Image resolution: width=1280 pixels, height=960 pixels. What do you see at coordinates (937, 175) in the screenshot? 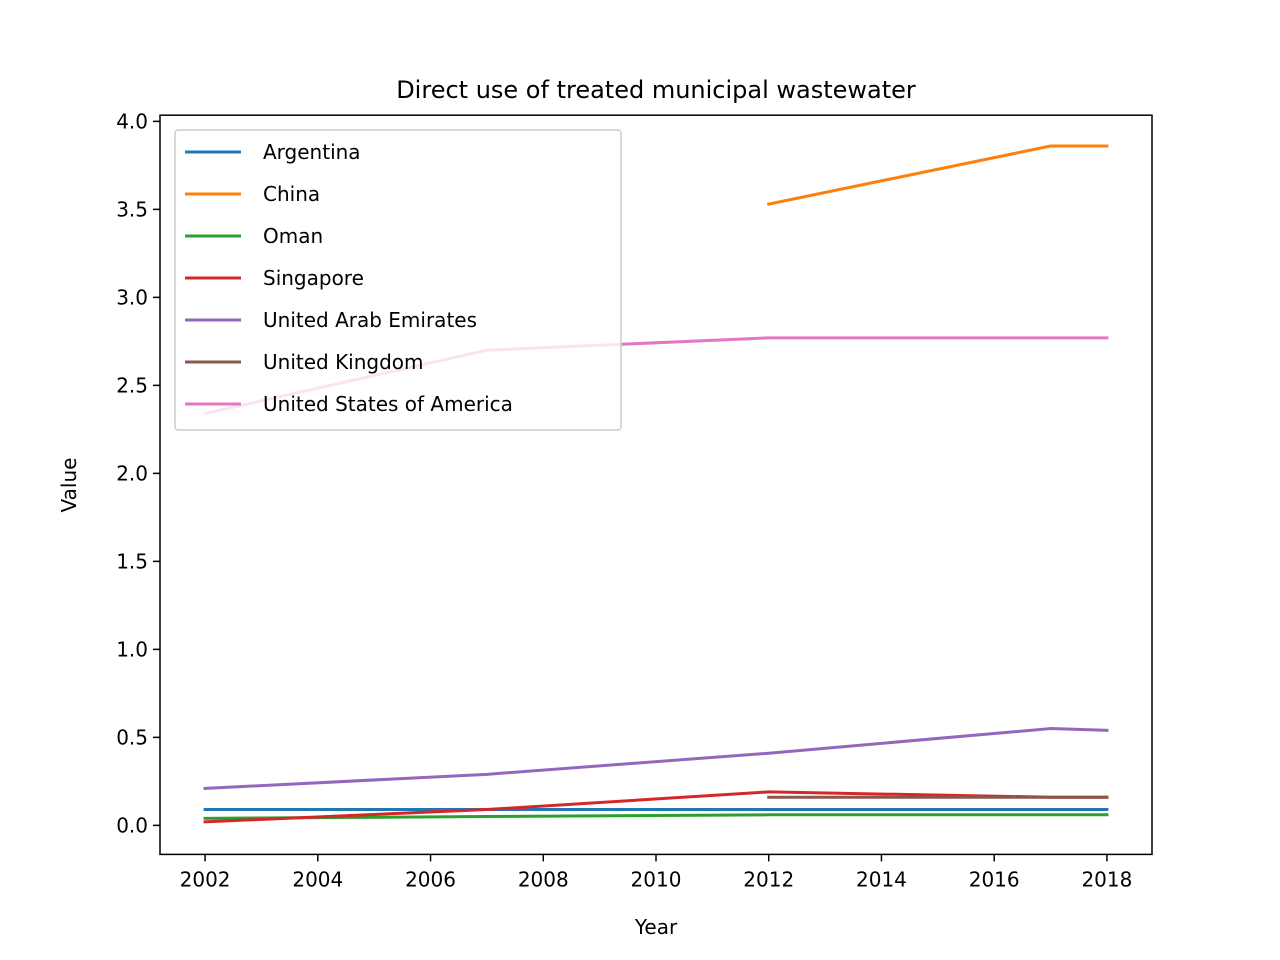
I see `series-line-china` at bounding box center [937, 175].